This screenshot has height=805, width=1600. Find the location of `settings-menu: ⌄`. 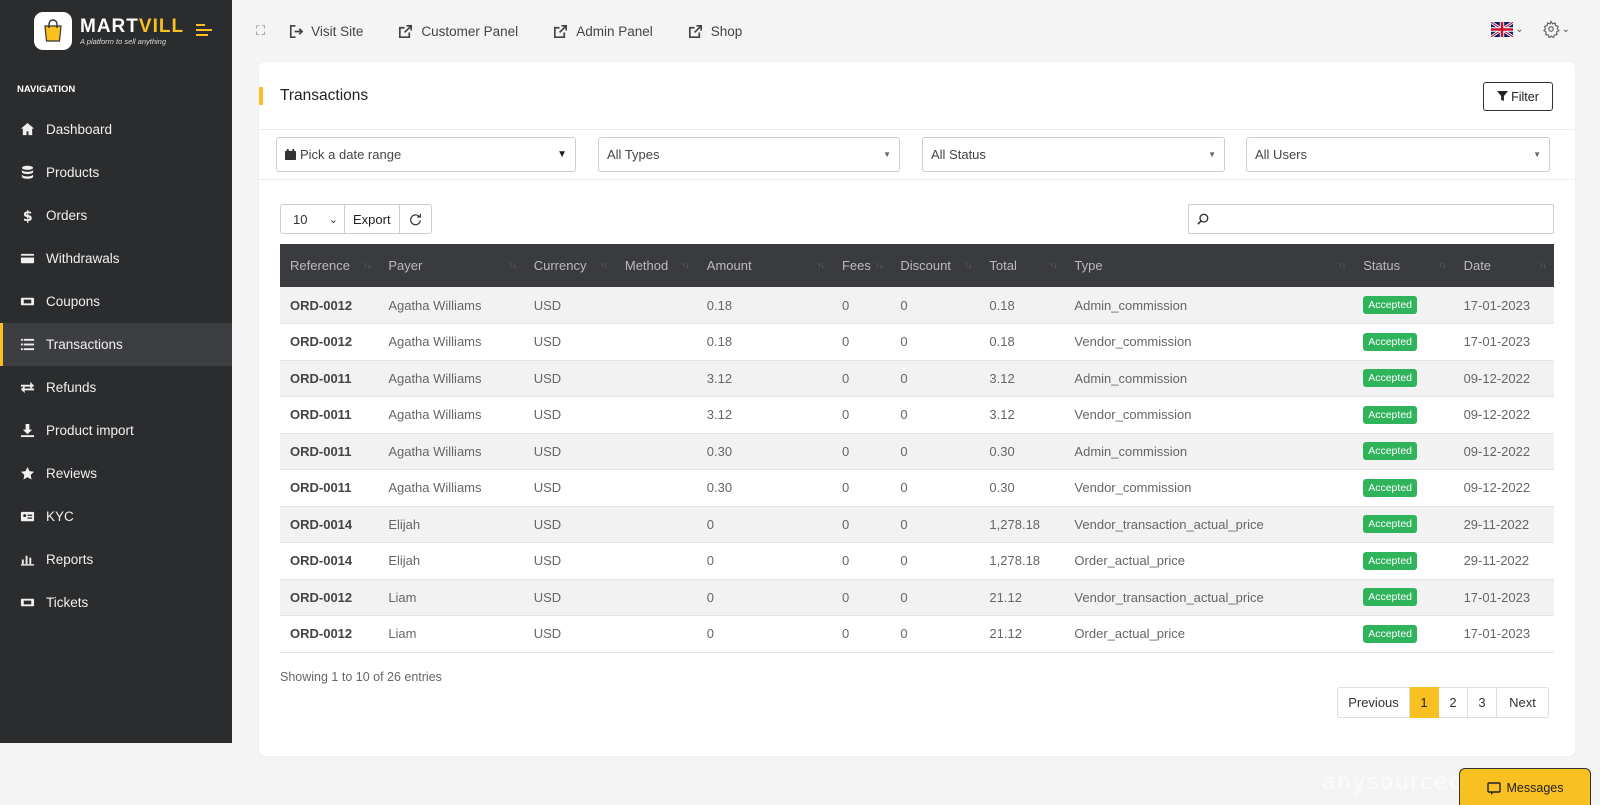

settings-menu: ⌄ is located at coordinates (1556, 29).